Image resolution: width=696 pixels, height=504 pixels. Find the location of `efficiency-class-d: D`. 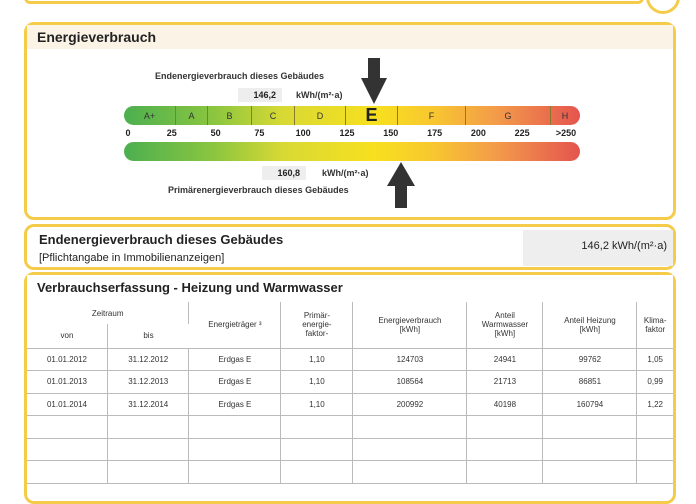

efficiency-class-d: D is located at coordinates (320, 115).